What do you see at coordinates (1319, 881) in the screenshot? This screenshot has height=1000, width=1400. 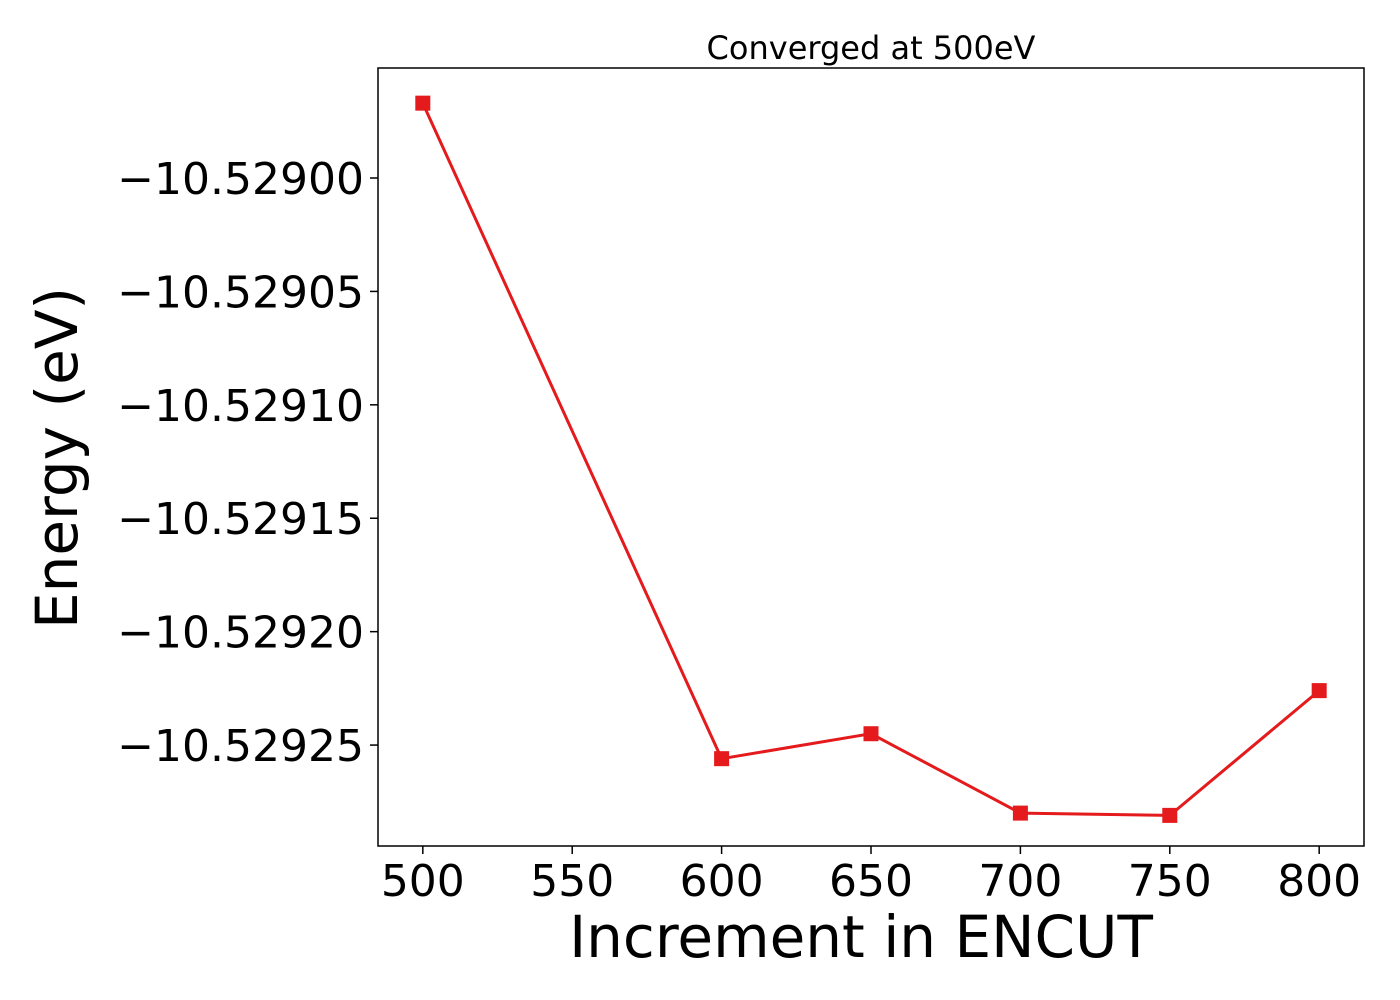 I see `x-tick-label-800: 800` at bounding box center [1319, 881].